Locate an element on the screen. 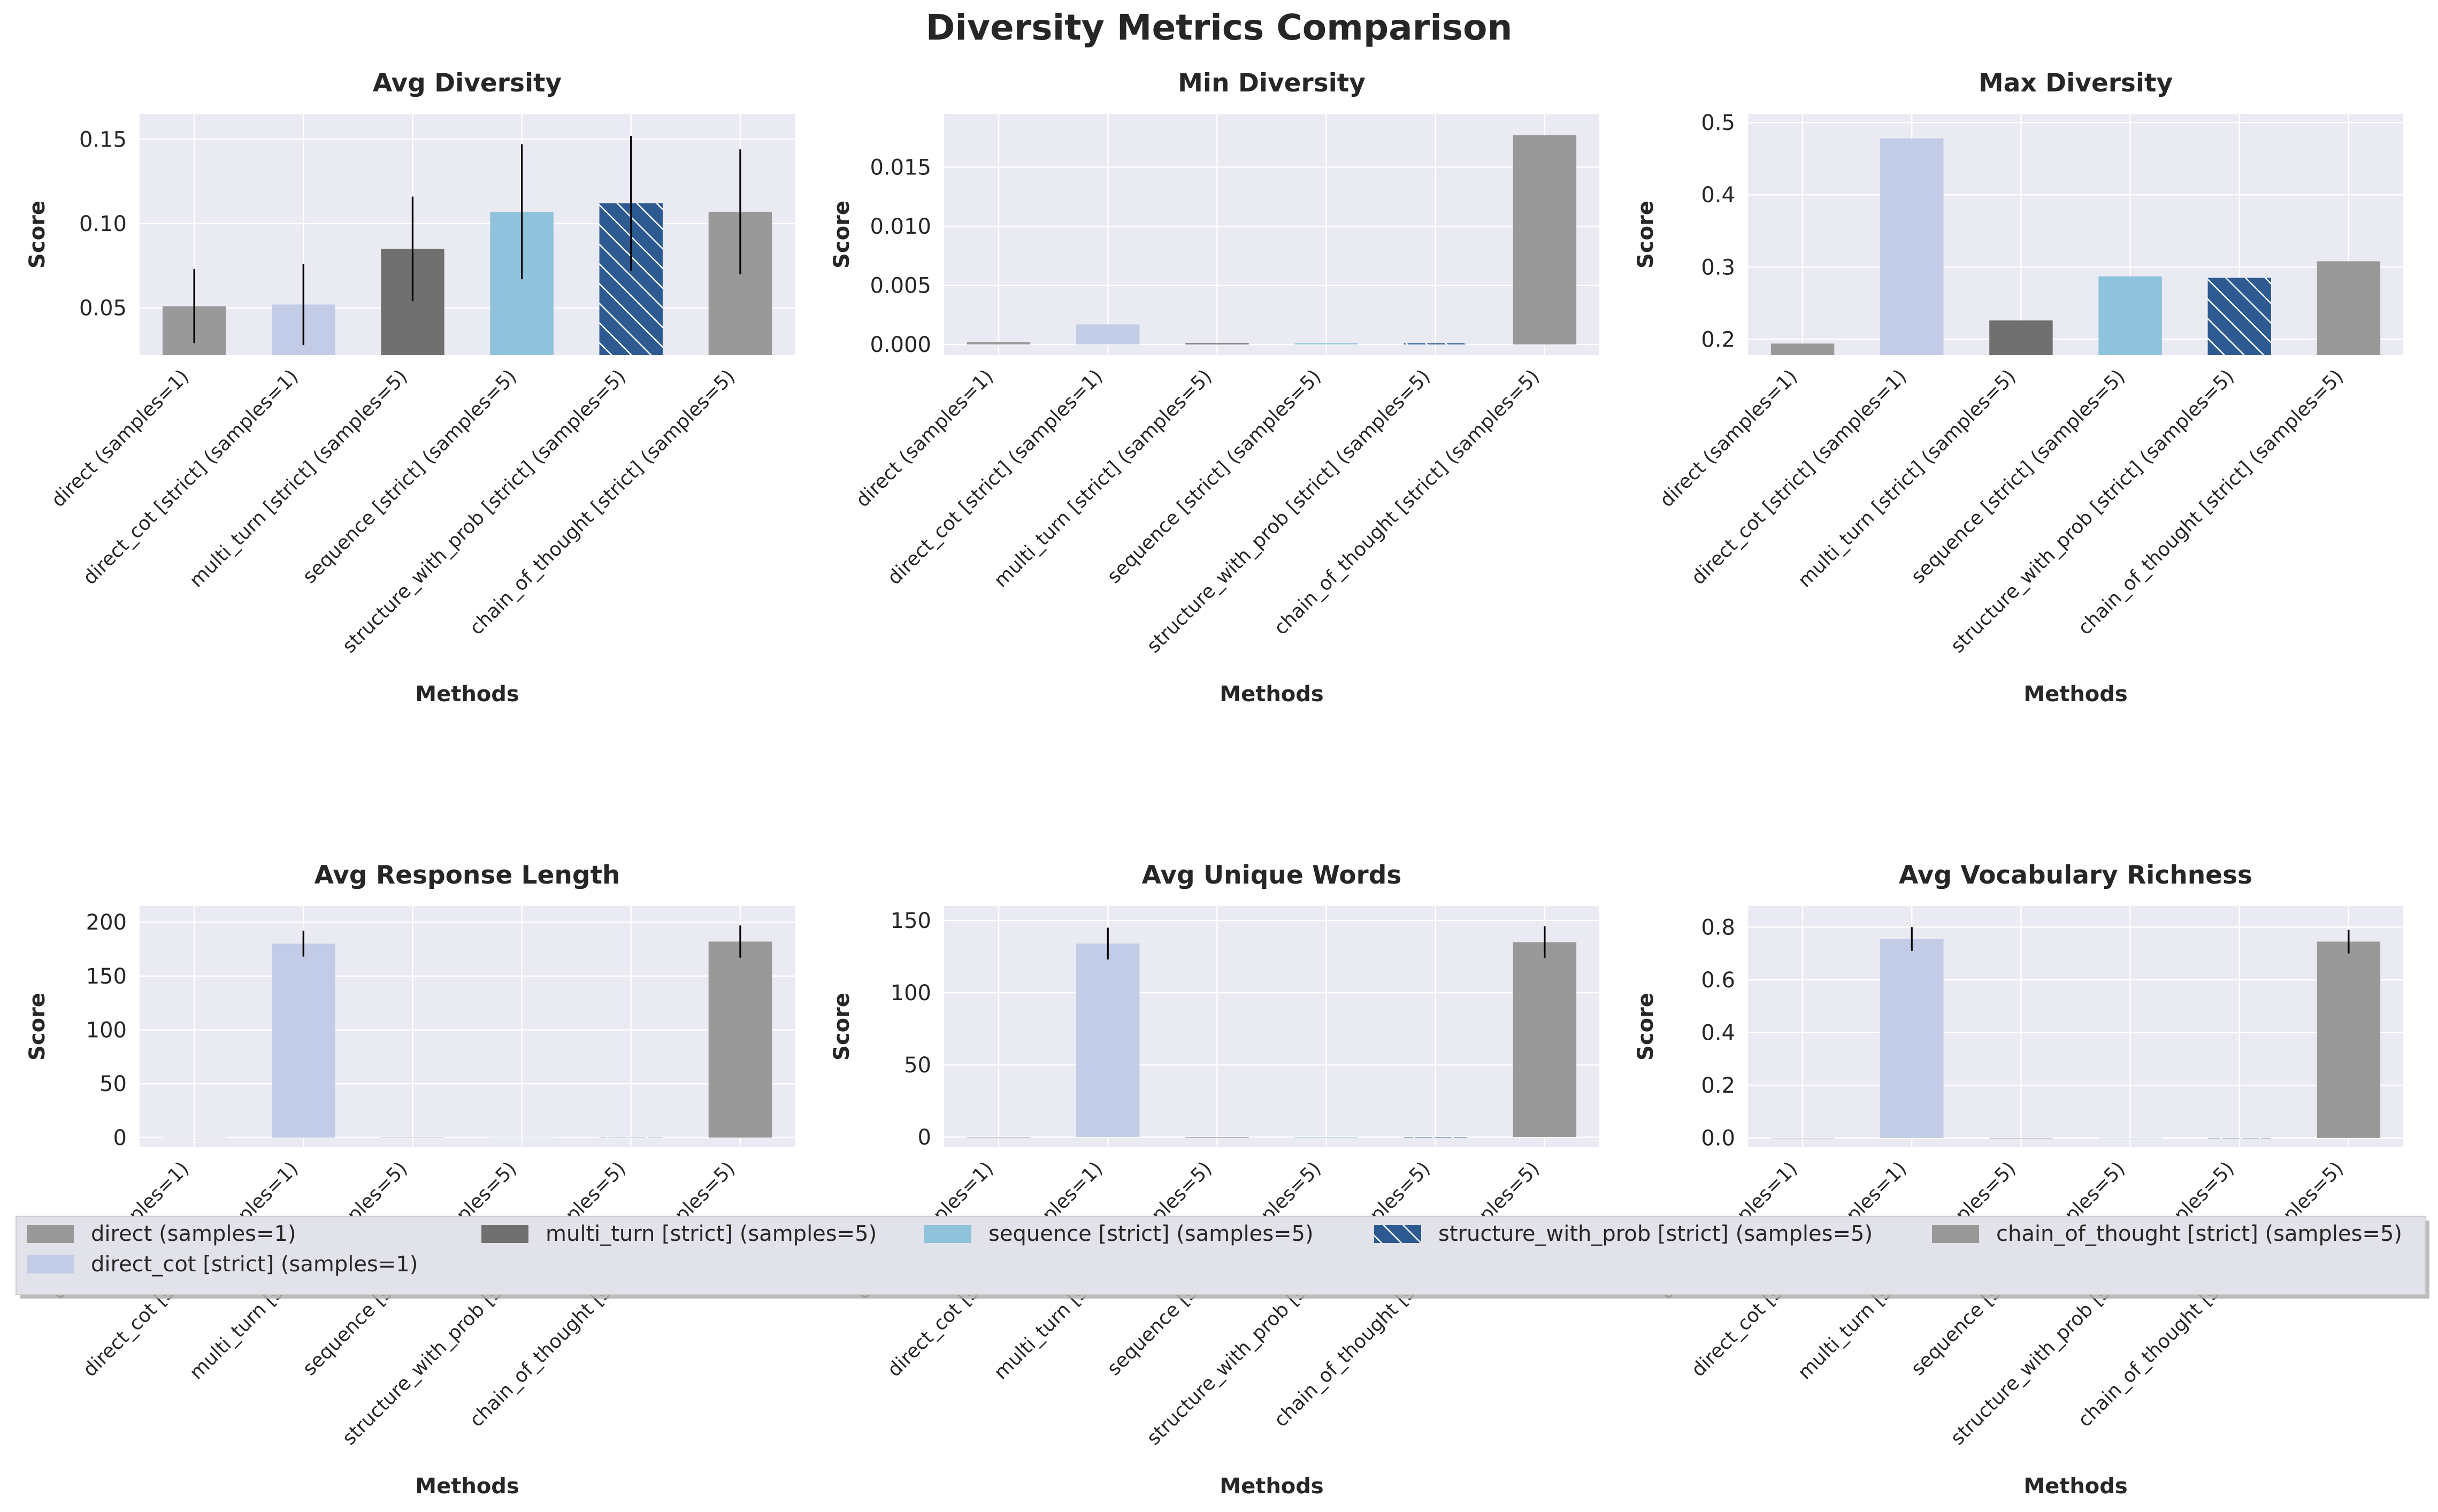 The height and width of the screenshot is (1512, 2438). subplot-title: Avg Vocabulary Richness is located at coordinates (2075, 875).